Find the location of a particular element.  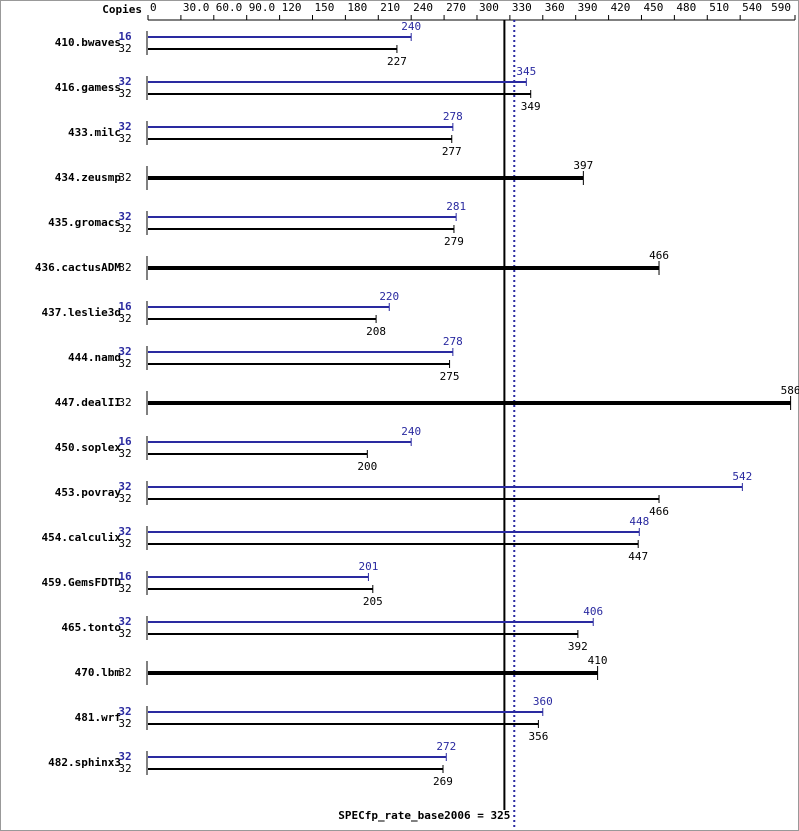

benchmark-label: 410.bwaves is located at coordinates (88, 42).